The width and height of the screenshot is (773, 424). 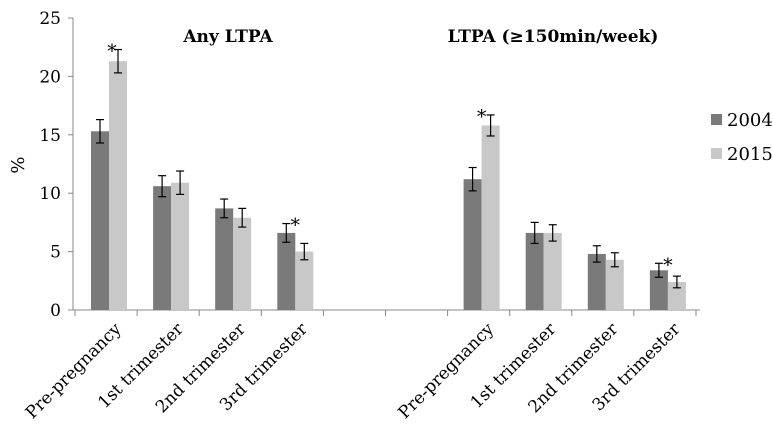 I want to click on y-tick-label: 20, so click(x=50, y=77).